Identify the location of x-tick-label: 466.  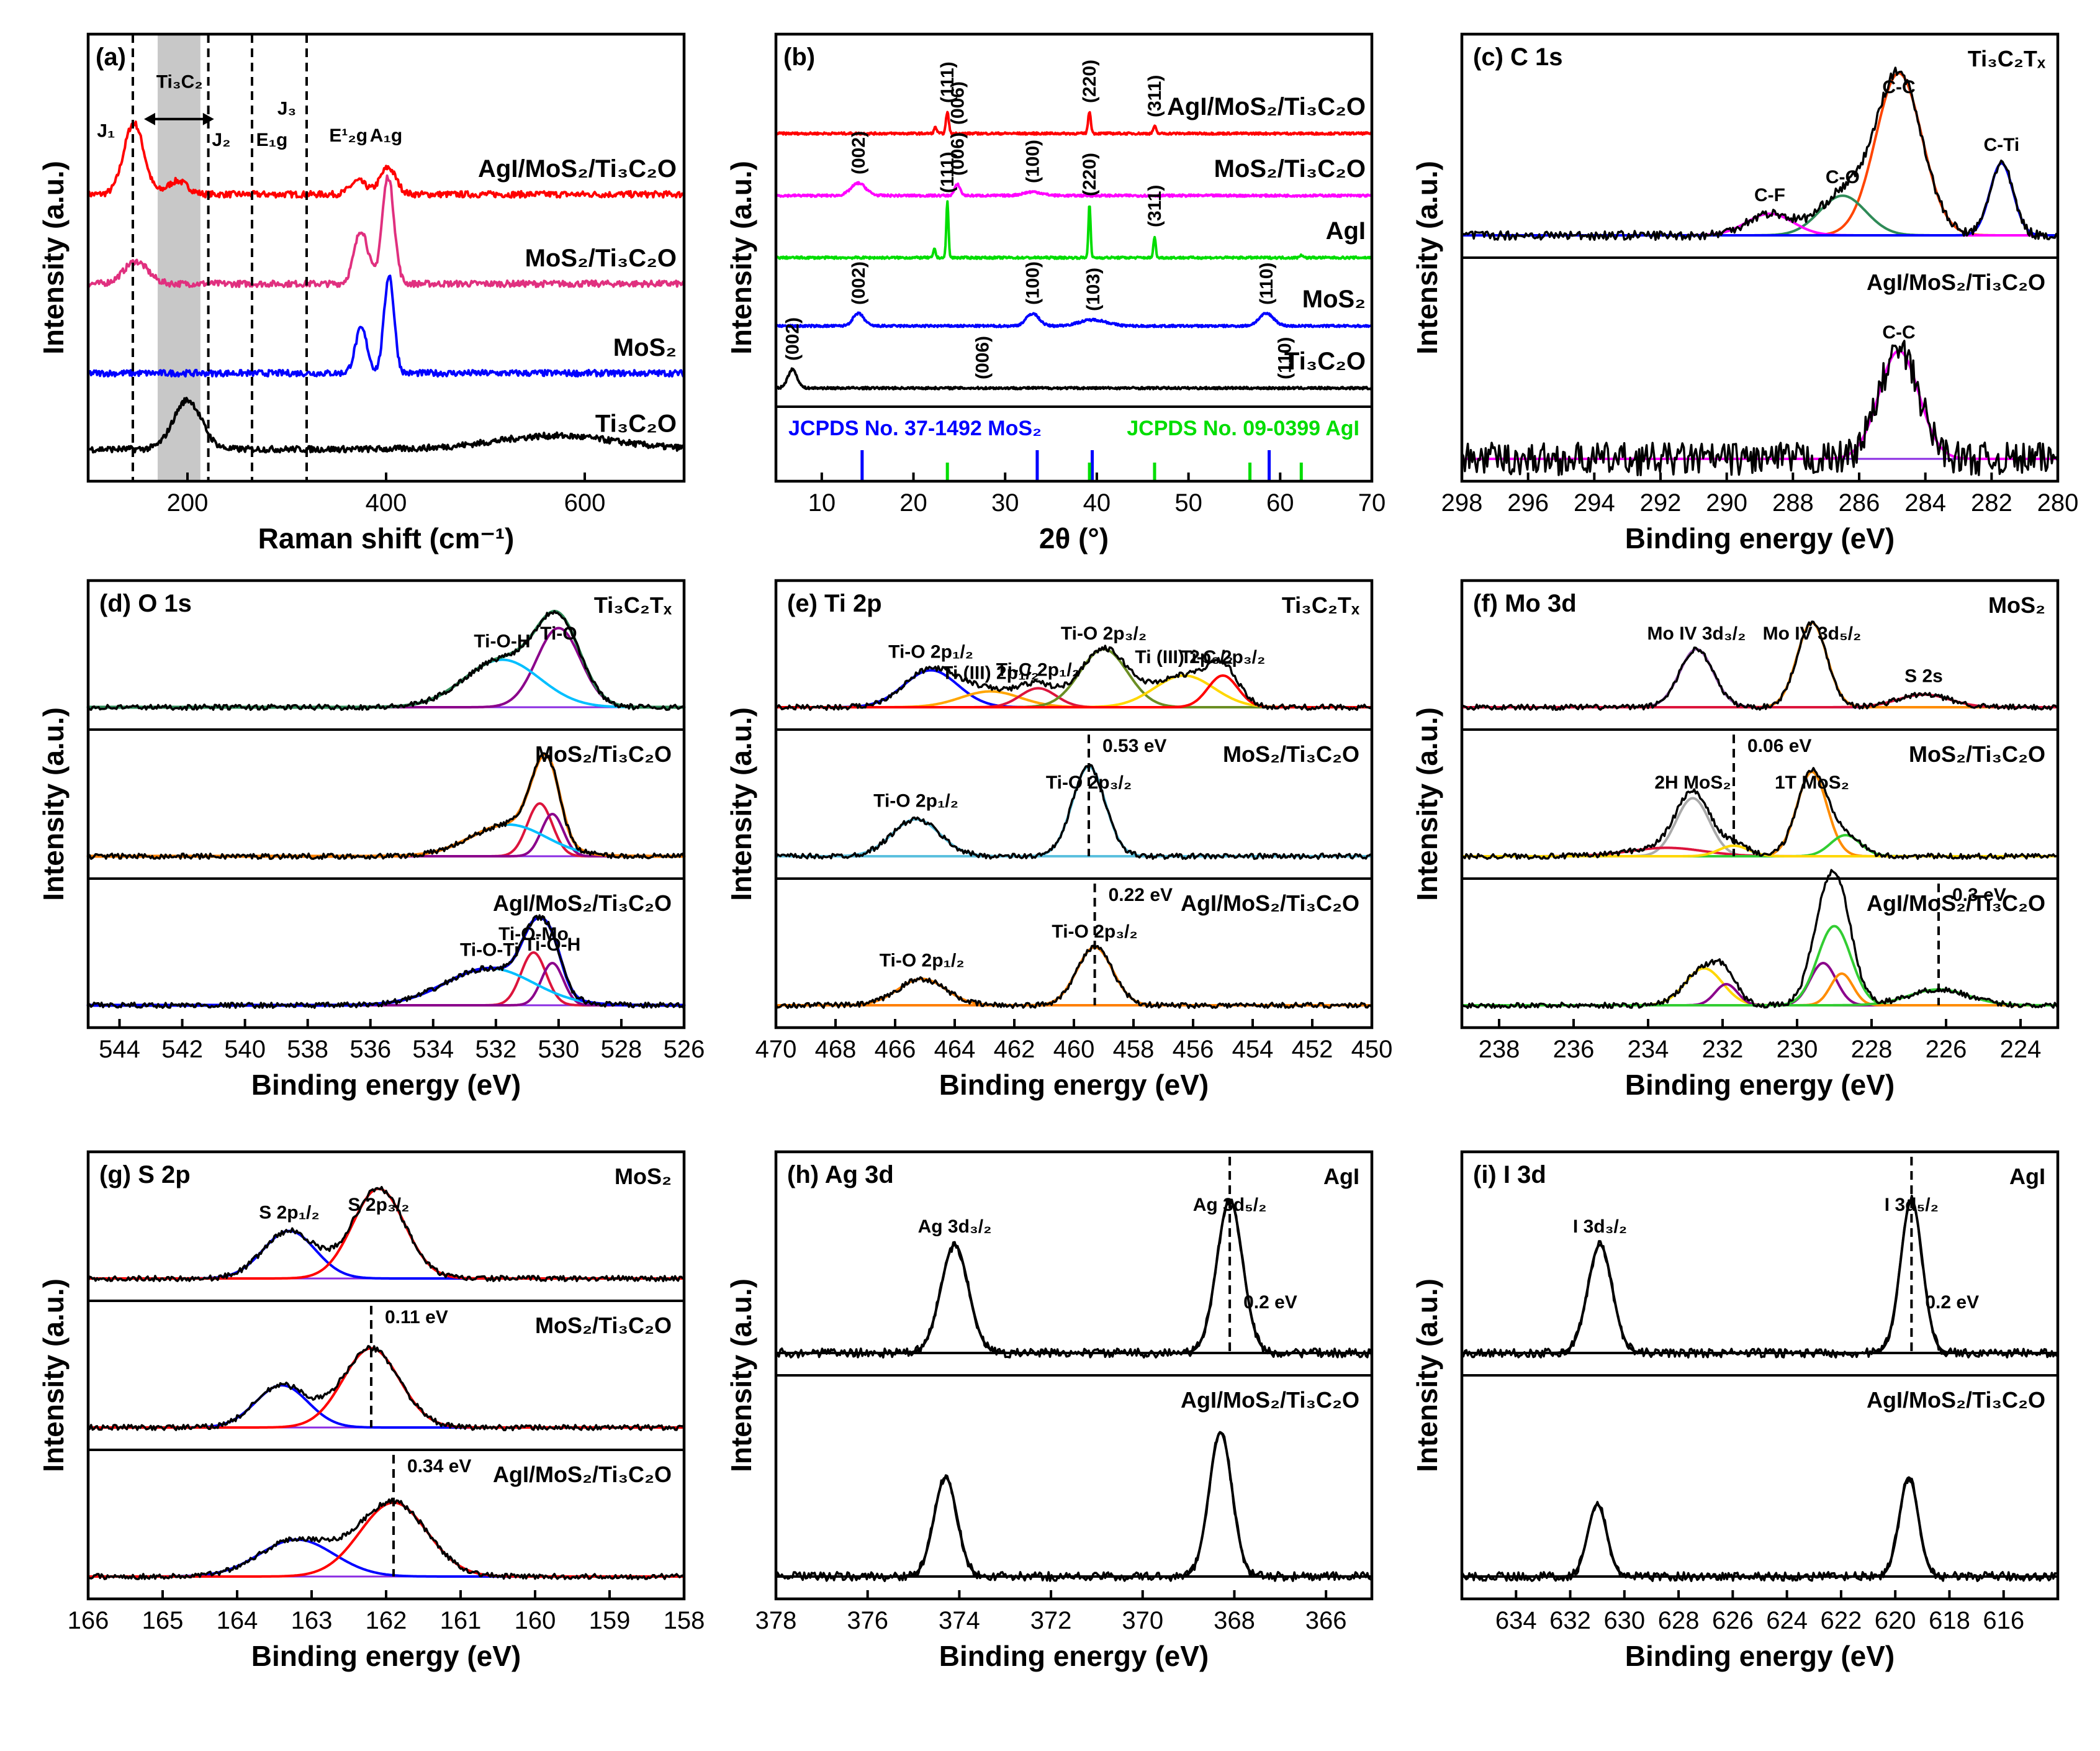
(895, 1049).